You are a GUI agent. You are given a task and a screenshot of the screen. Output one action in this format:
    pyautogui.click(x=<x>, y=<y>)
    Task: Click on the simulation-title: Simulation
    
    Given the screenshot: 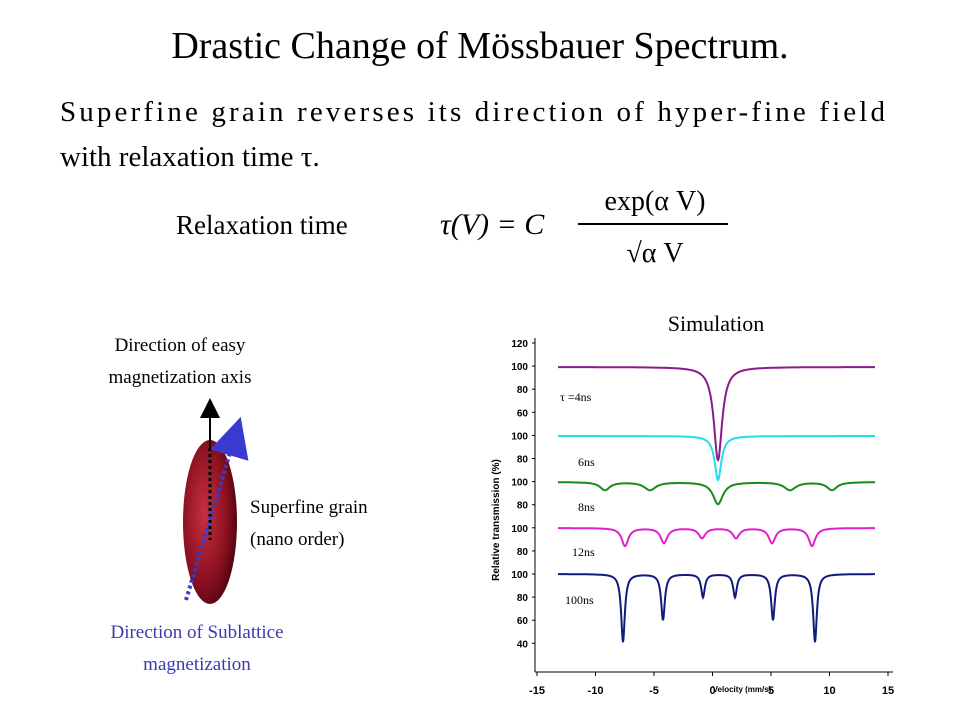 What is the action you would take?
    pyautogui.click(x=716, y=323)
    